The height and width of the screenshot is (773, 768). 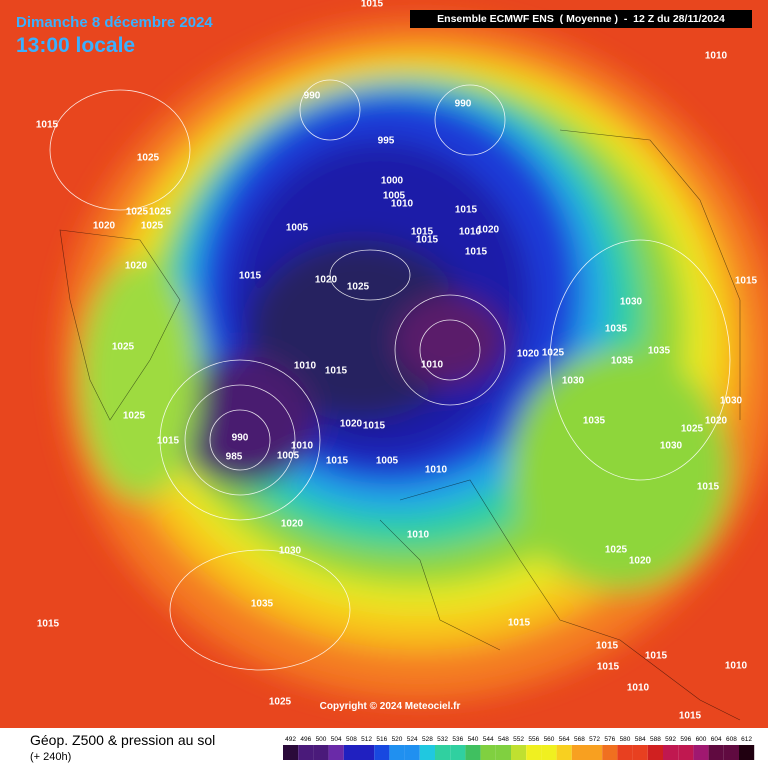 I want to click on footer-title: Géop. Z500 & pression au sol, so click(x=122, y=740).